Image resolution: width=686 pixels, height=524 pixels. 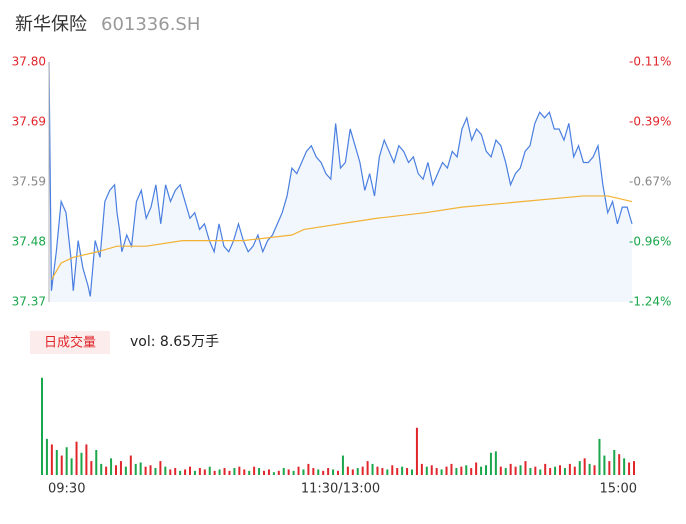 I want to click on volume-summary: vol: 8.65万手, so click(x=174, y=342).